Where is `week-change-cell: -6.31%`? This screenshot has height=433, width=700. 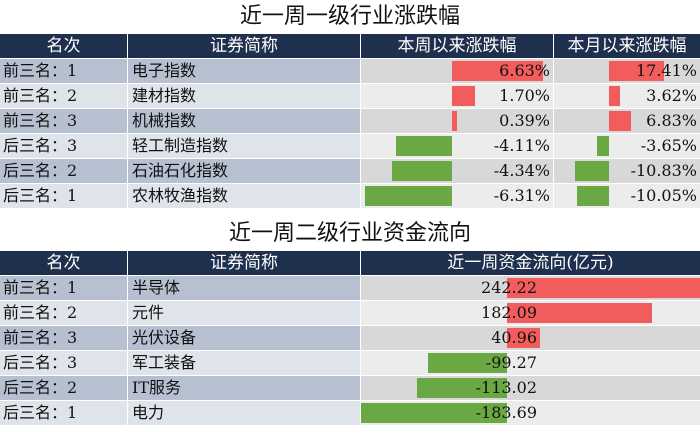 week-change-cell: -6.31% is located at coordinates (457, 196).